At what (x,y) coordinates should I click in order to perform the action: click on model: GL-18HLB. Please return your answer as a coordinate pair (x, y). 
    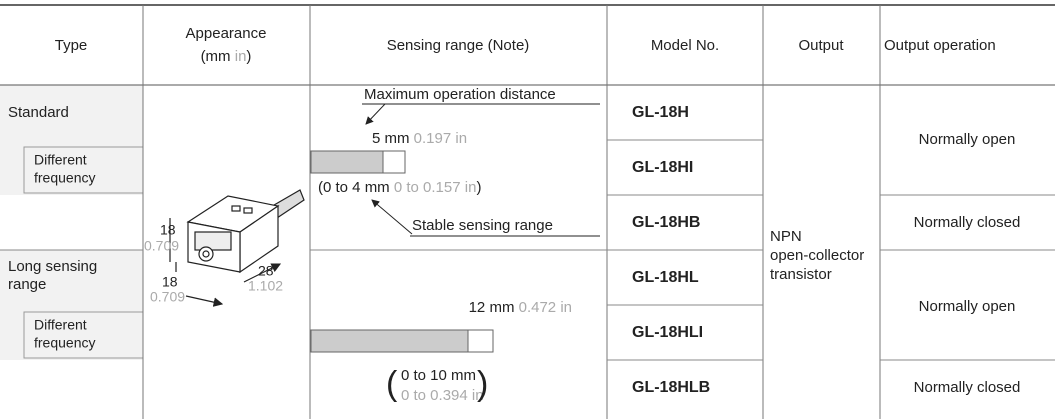
    Looking at the image, I should click on (671, 387).